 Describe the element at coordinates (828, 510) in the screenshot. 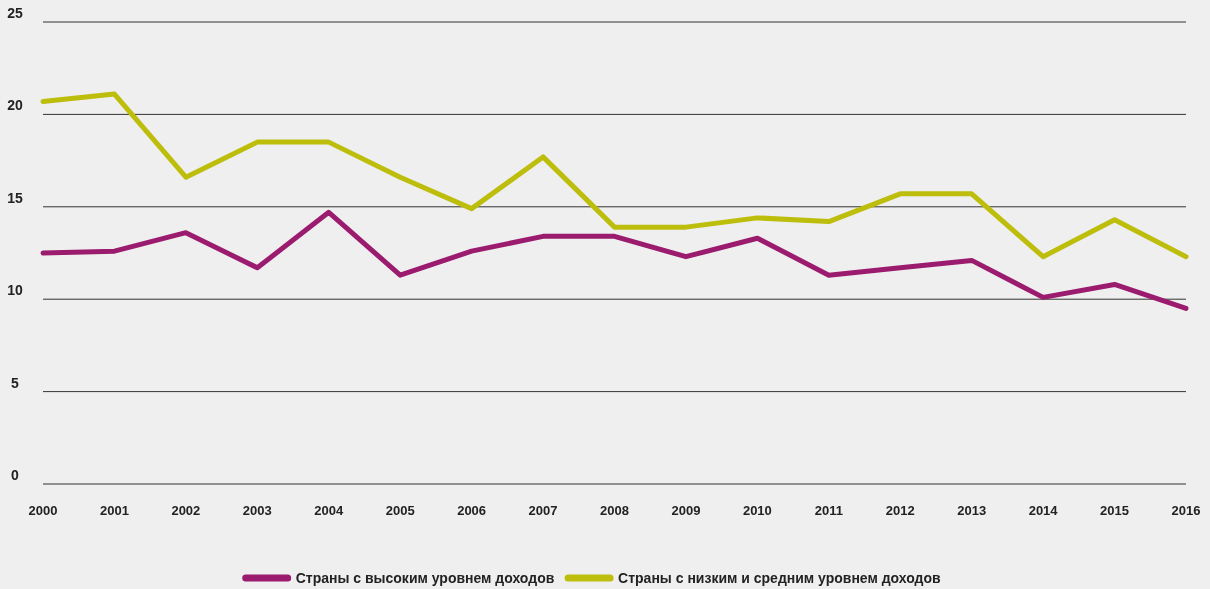

I see `x-tick-label: 2011` at that location.